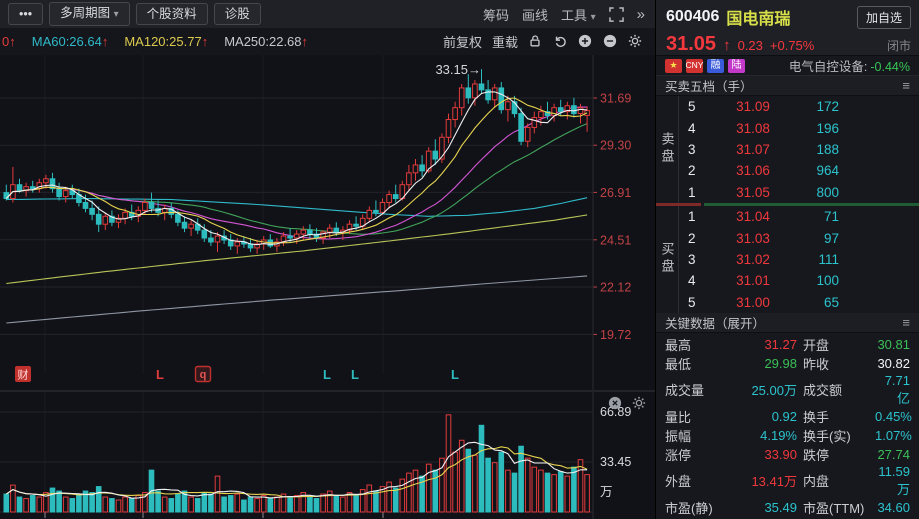 The width and height of the screenshot is (919, 519). Describe the element at coordinates (615, 99) in the screenshot. I see `price-axis-label: 31.69` at that location.